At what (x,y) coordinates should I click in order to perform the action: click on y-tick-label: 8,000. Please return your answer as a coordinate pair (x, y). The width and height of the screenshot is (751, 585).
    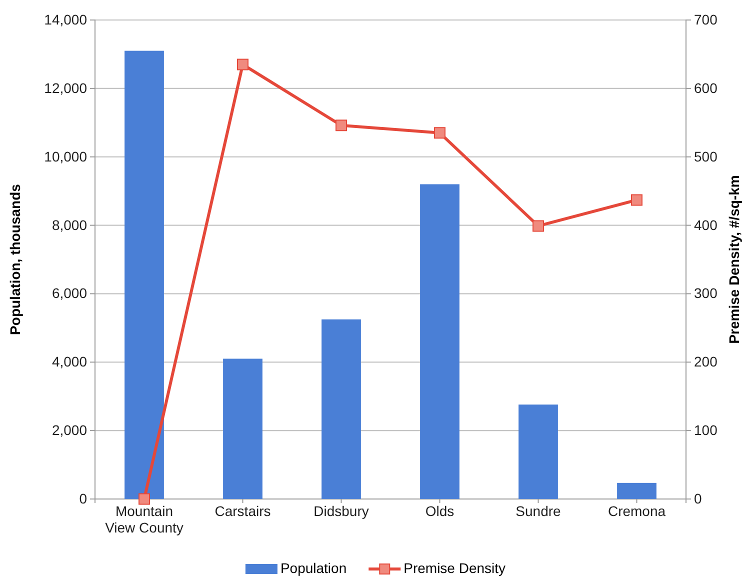
    Looking at the image, I should click on (70, 224).